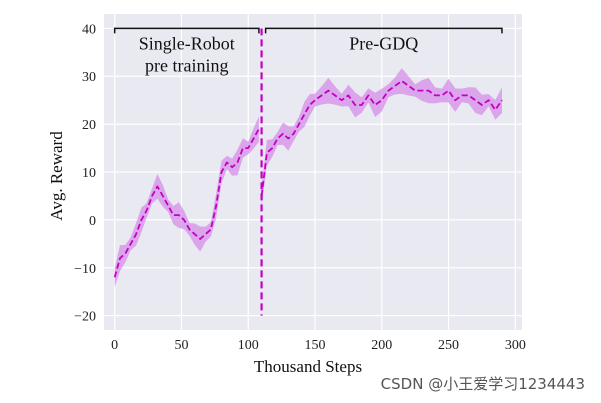 The width and height of the screenshot is (601, 403). What do you see at coordinates (89, 125) in the screenshot?
I see `y-tick-label: 20` at bounding box center [89, 125].